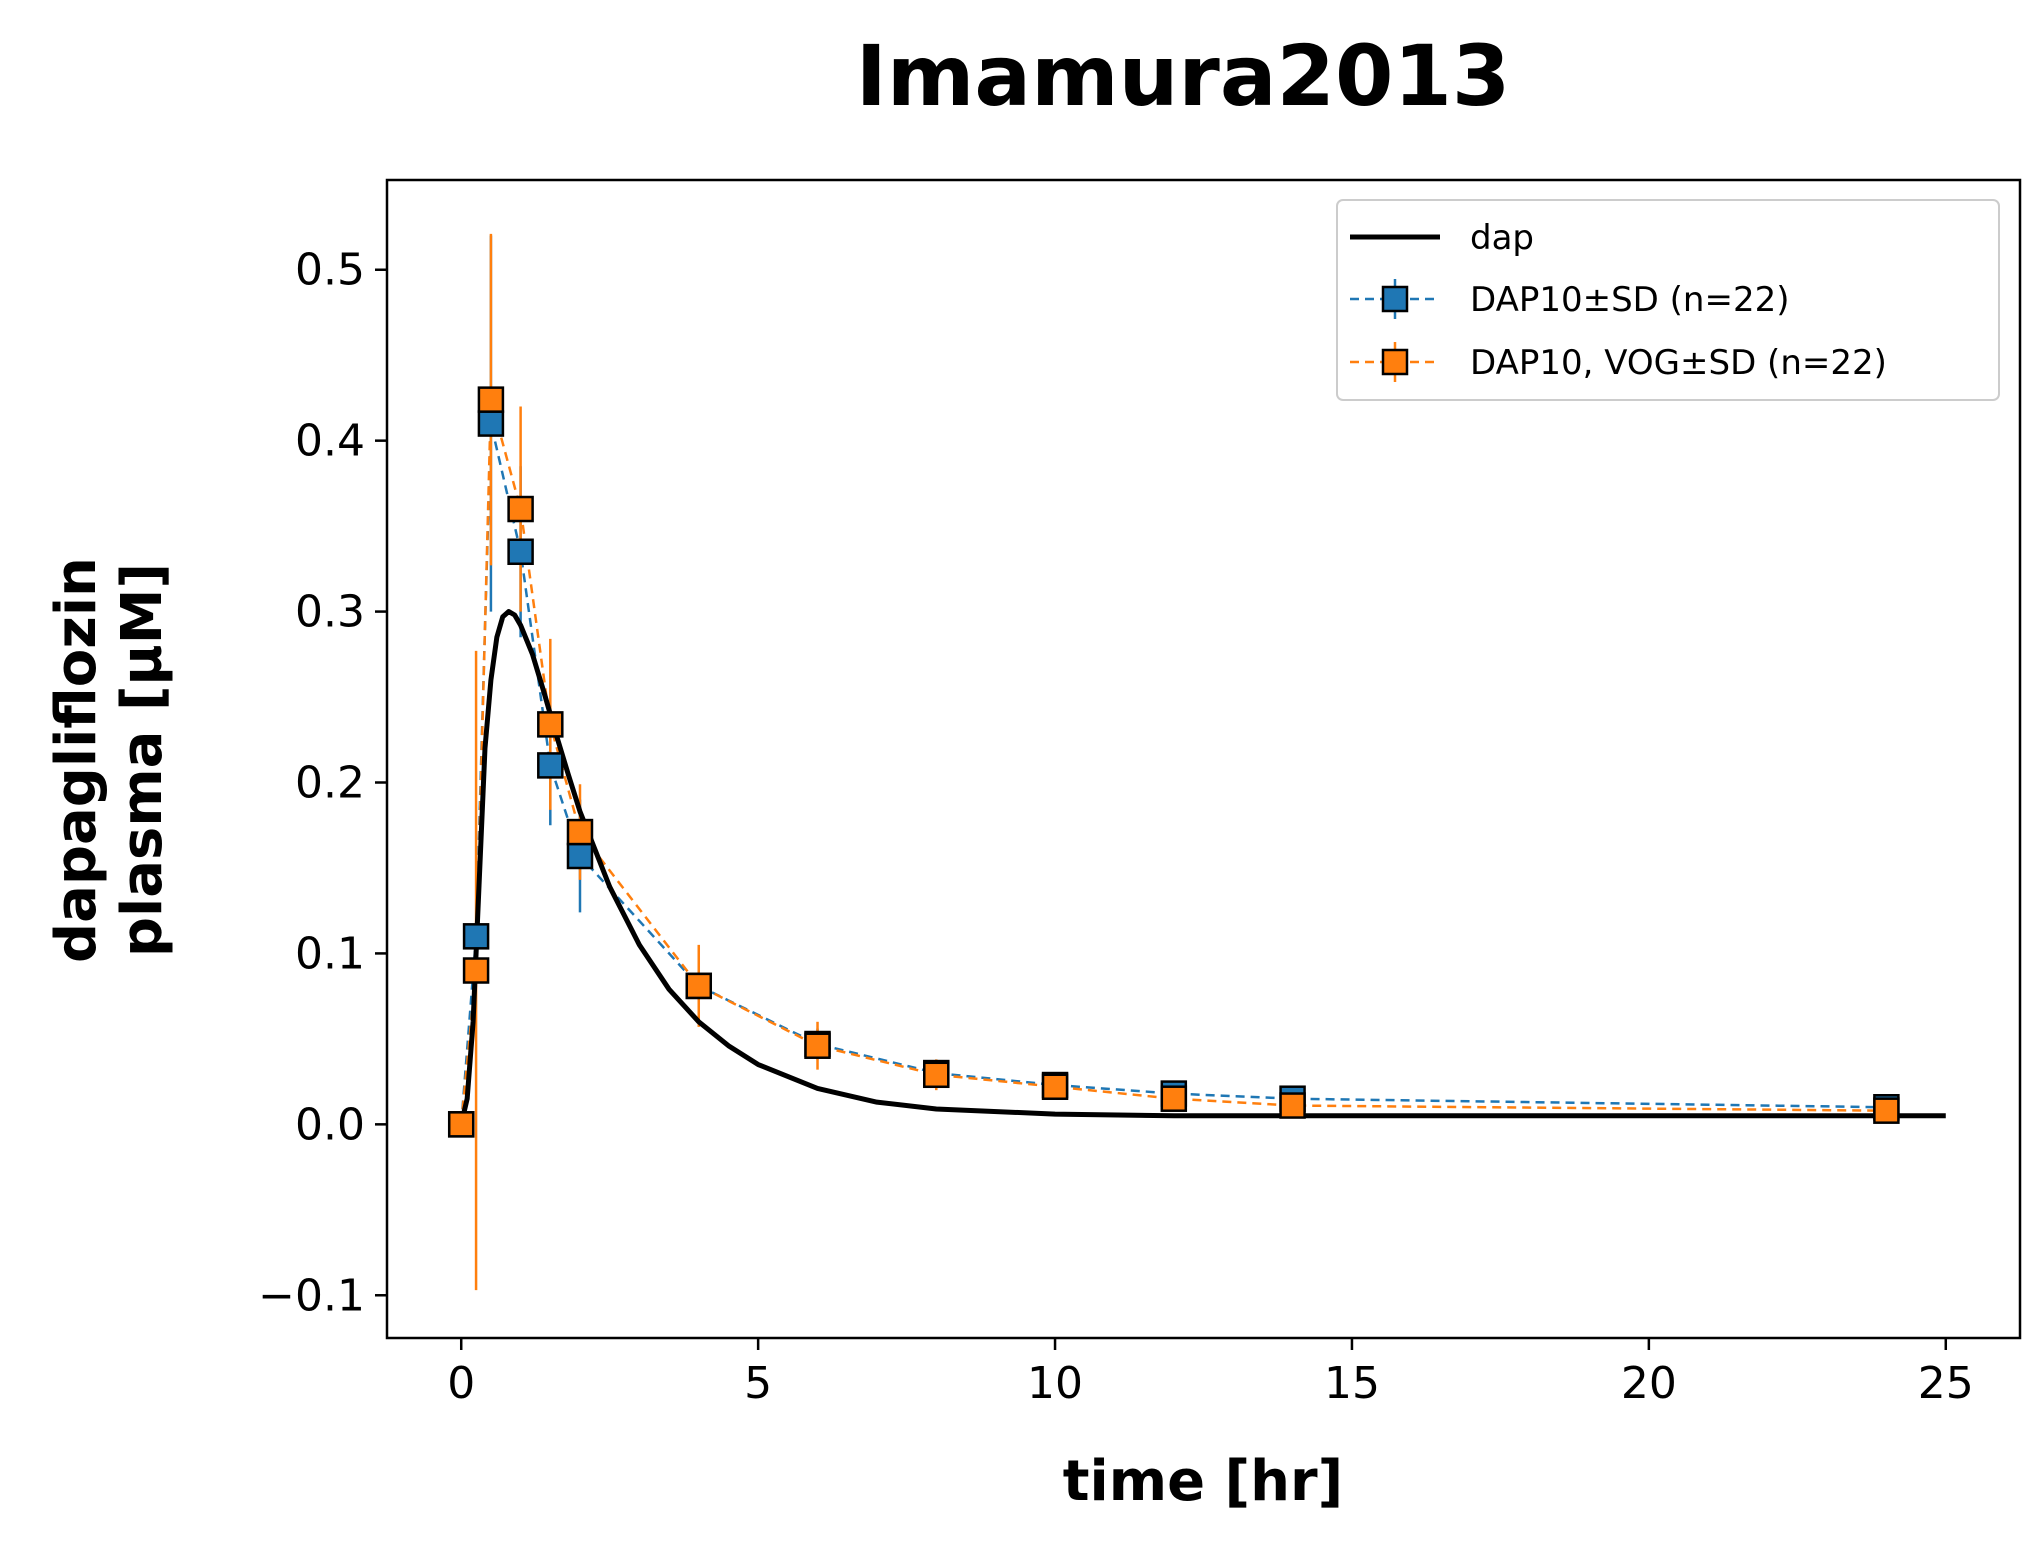 The width and height of the screenshot is (2042, 1543). Describe the element at coordinates (1678, 363) in the screenshot. I see `legend-series2-label: DAP10, VOG±SD (n=22)` at that location.